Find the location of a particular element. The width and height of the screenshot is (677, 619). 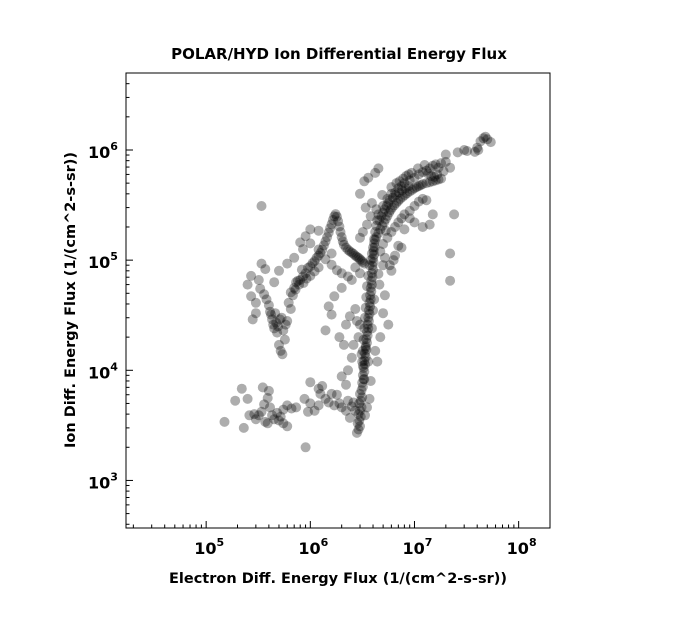

x-tick-label: 106 is located at coordinates (313, 547).